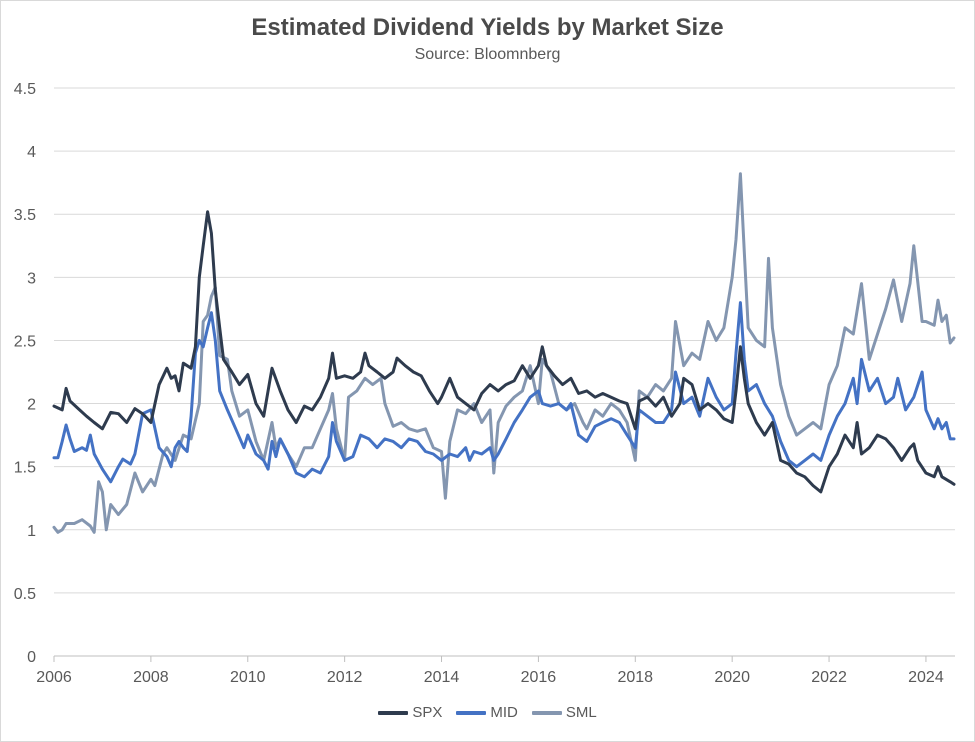 The image size is (975, 742). Describe the element at coordinates (393, 712) in the screenshot. I see `legend-swatch-spx` at that location.